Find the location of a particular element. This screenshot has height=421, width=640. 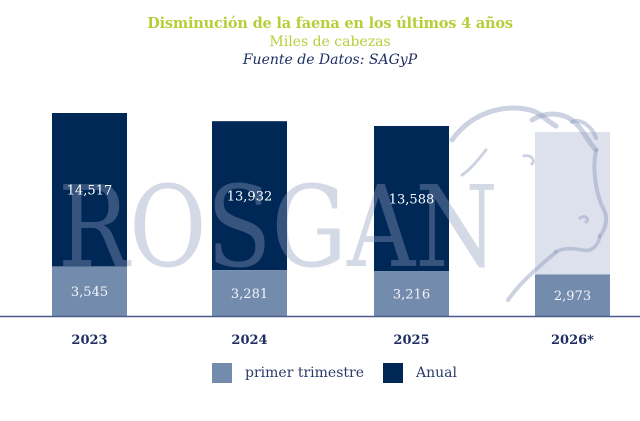

legend-swatch-primer-trimestre is located at coordinates (222, 373).